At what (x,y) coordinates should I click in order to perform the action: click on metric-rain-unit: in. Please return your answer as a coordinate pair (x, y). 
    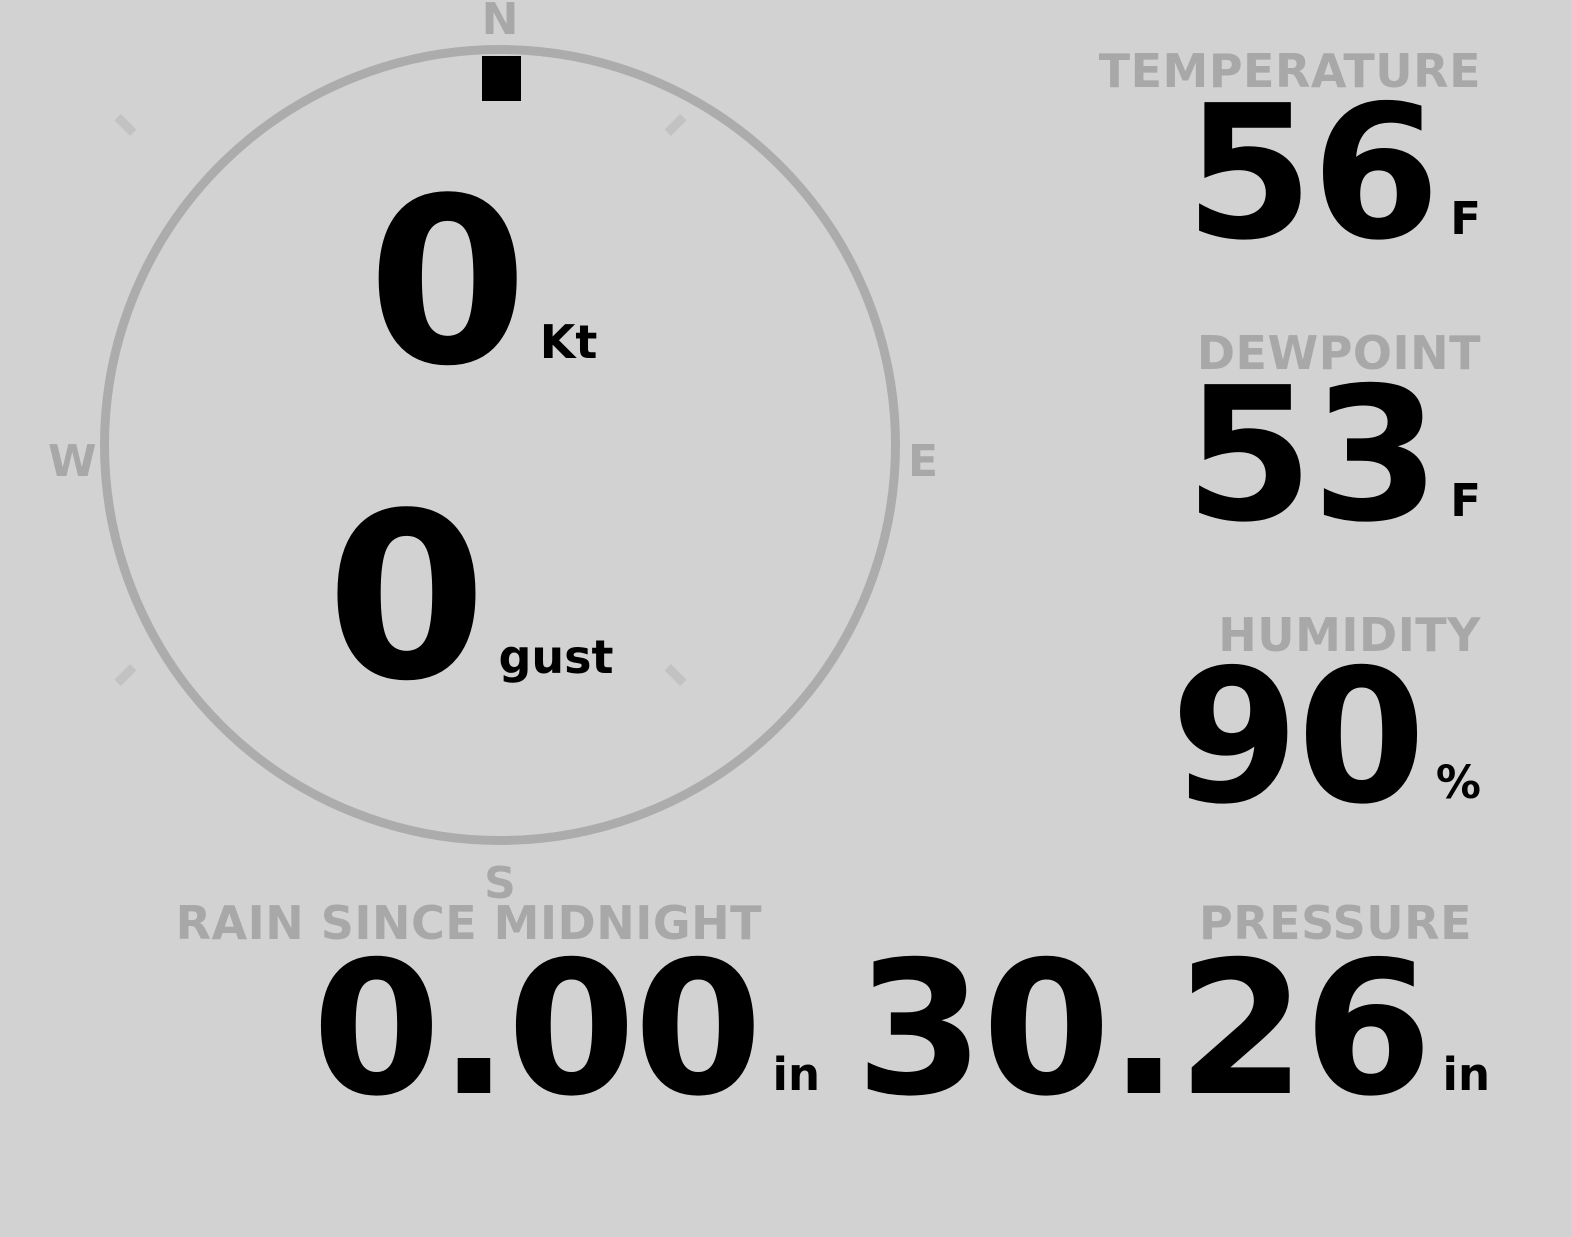
    Looking at the image, I should click on (796, 1075).